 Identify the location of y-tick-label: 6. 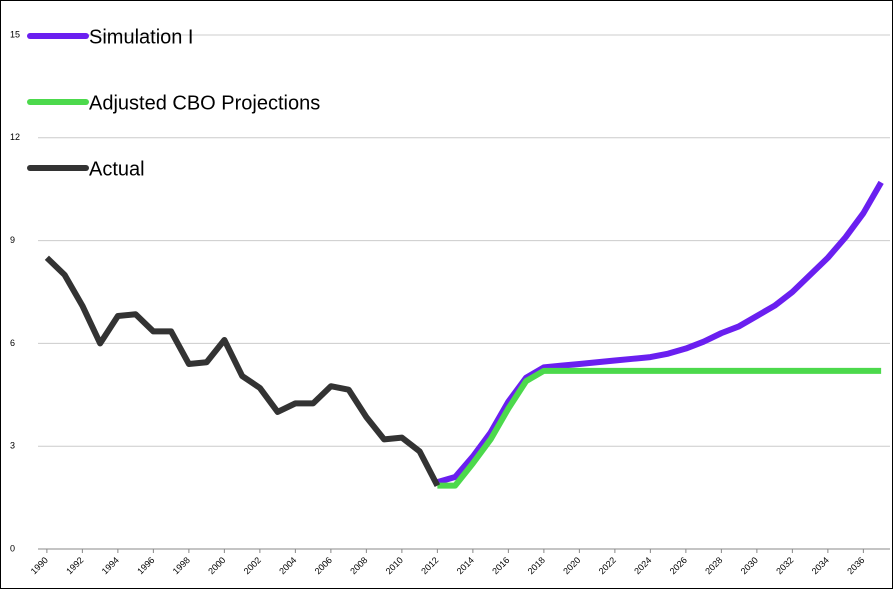
(12, 343).